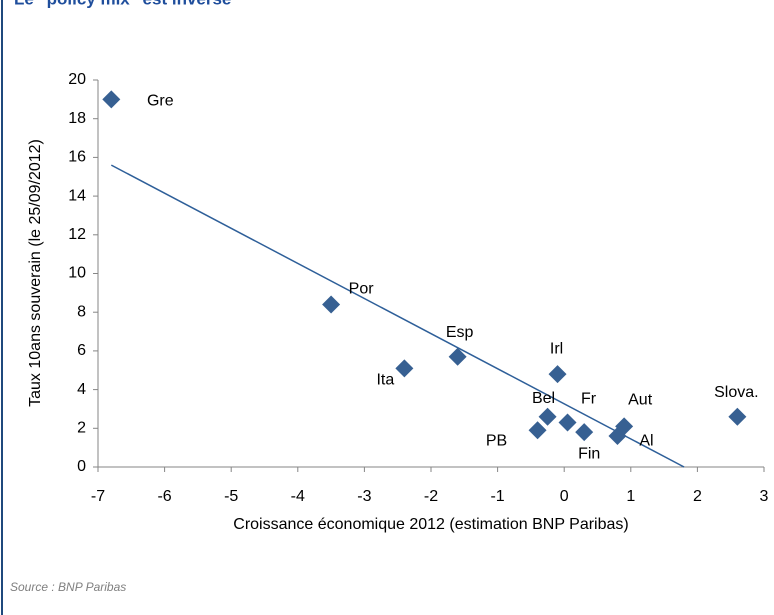 The width and height of the screenshot is (774, 615). Describe the element at coordinates (231, 496) in the screenshot. I see `x-tick-label: -5` at that location.